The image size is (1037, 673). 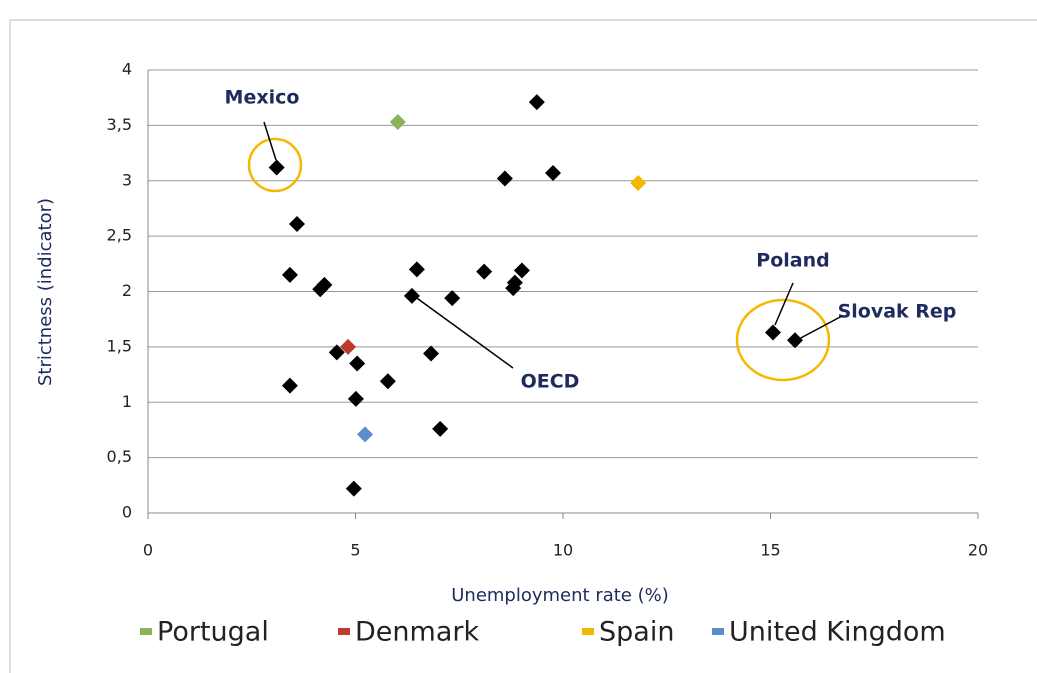 I want to click on x-tick-label: 20, so click(x=978, y=550).